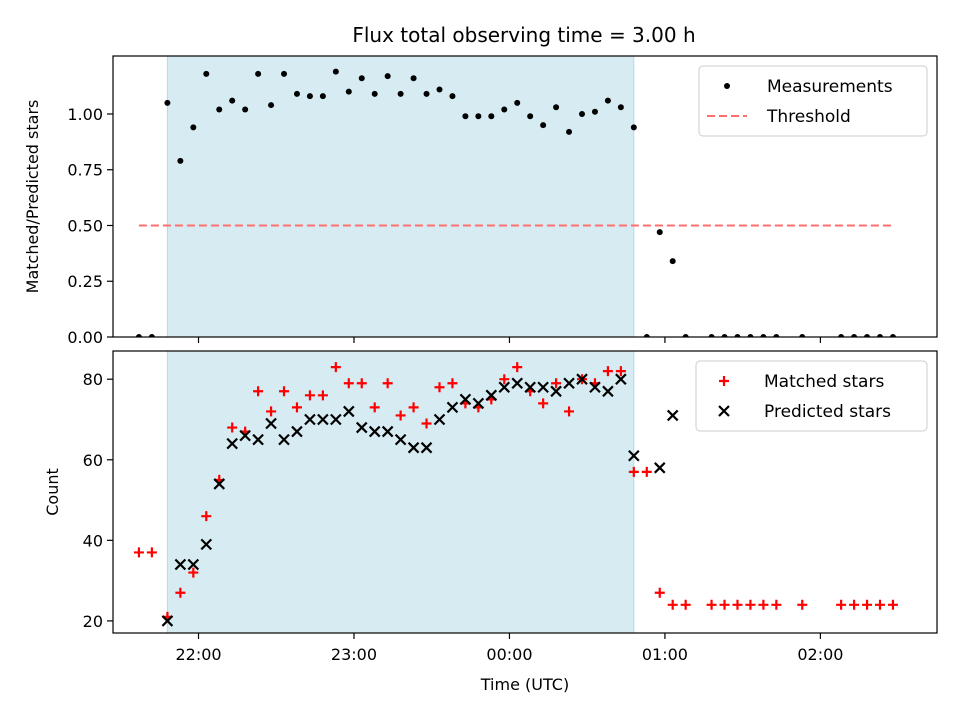  I want to click on legend-box, so click(811, 396).